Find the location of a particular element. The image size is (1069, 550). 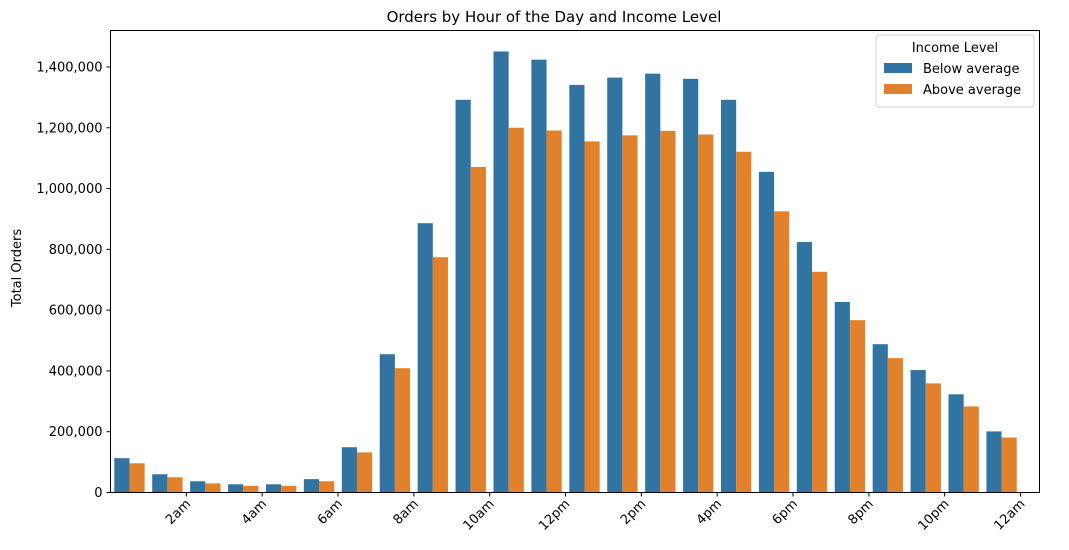

x-tick-label: 10pm is located at coordinates (933, 515).